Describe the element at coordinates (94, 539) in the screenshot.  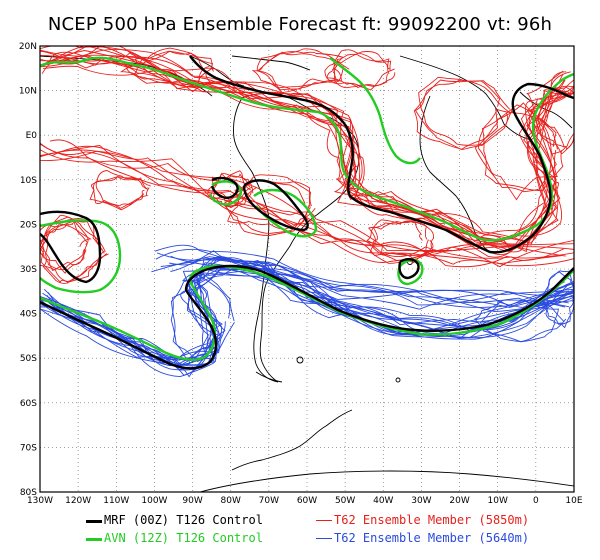
I see `legend-swatch-avn` at that location.